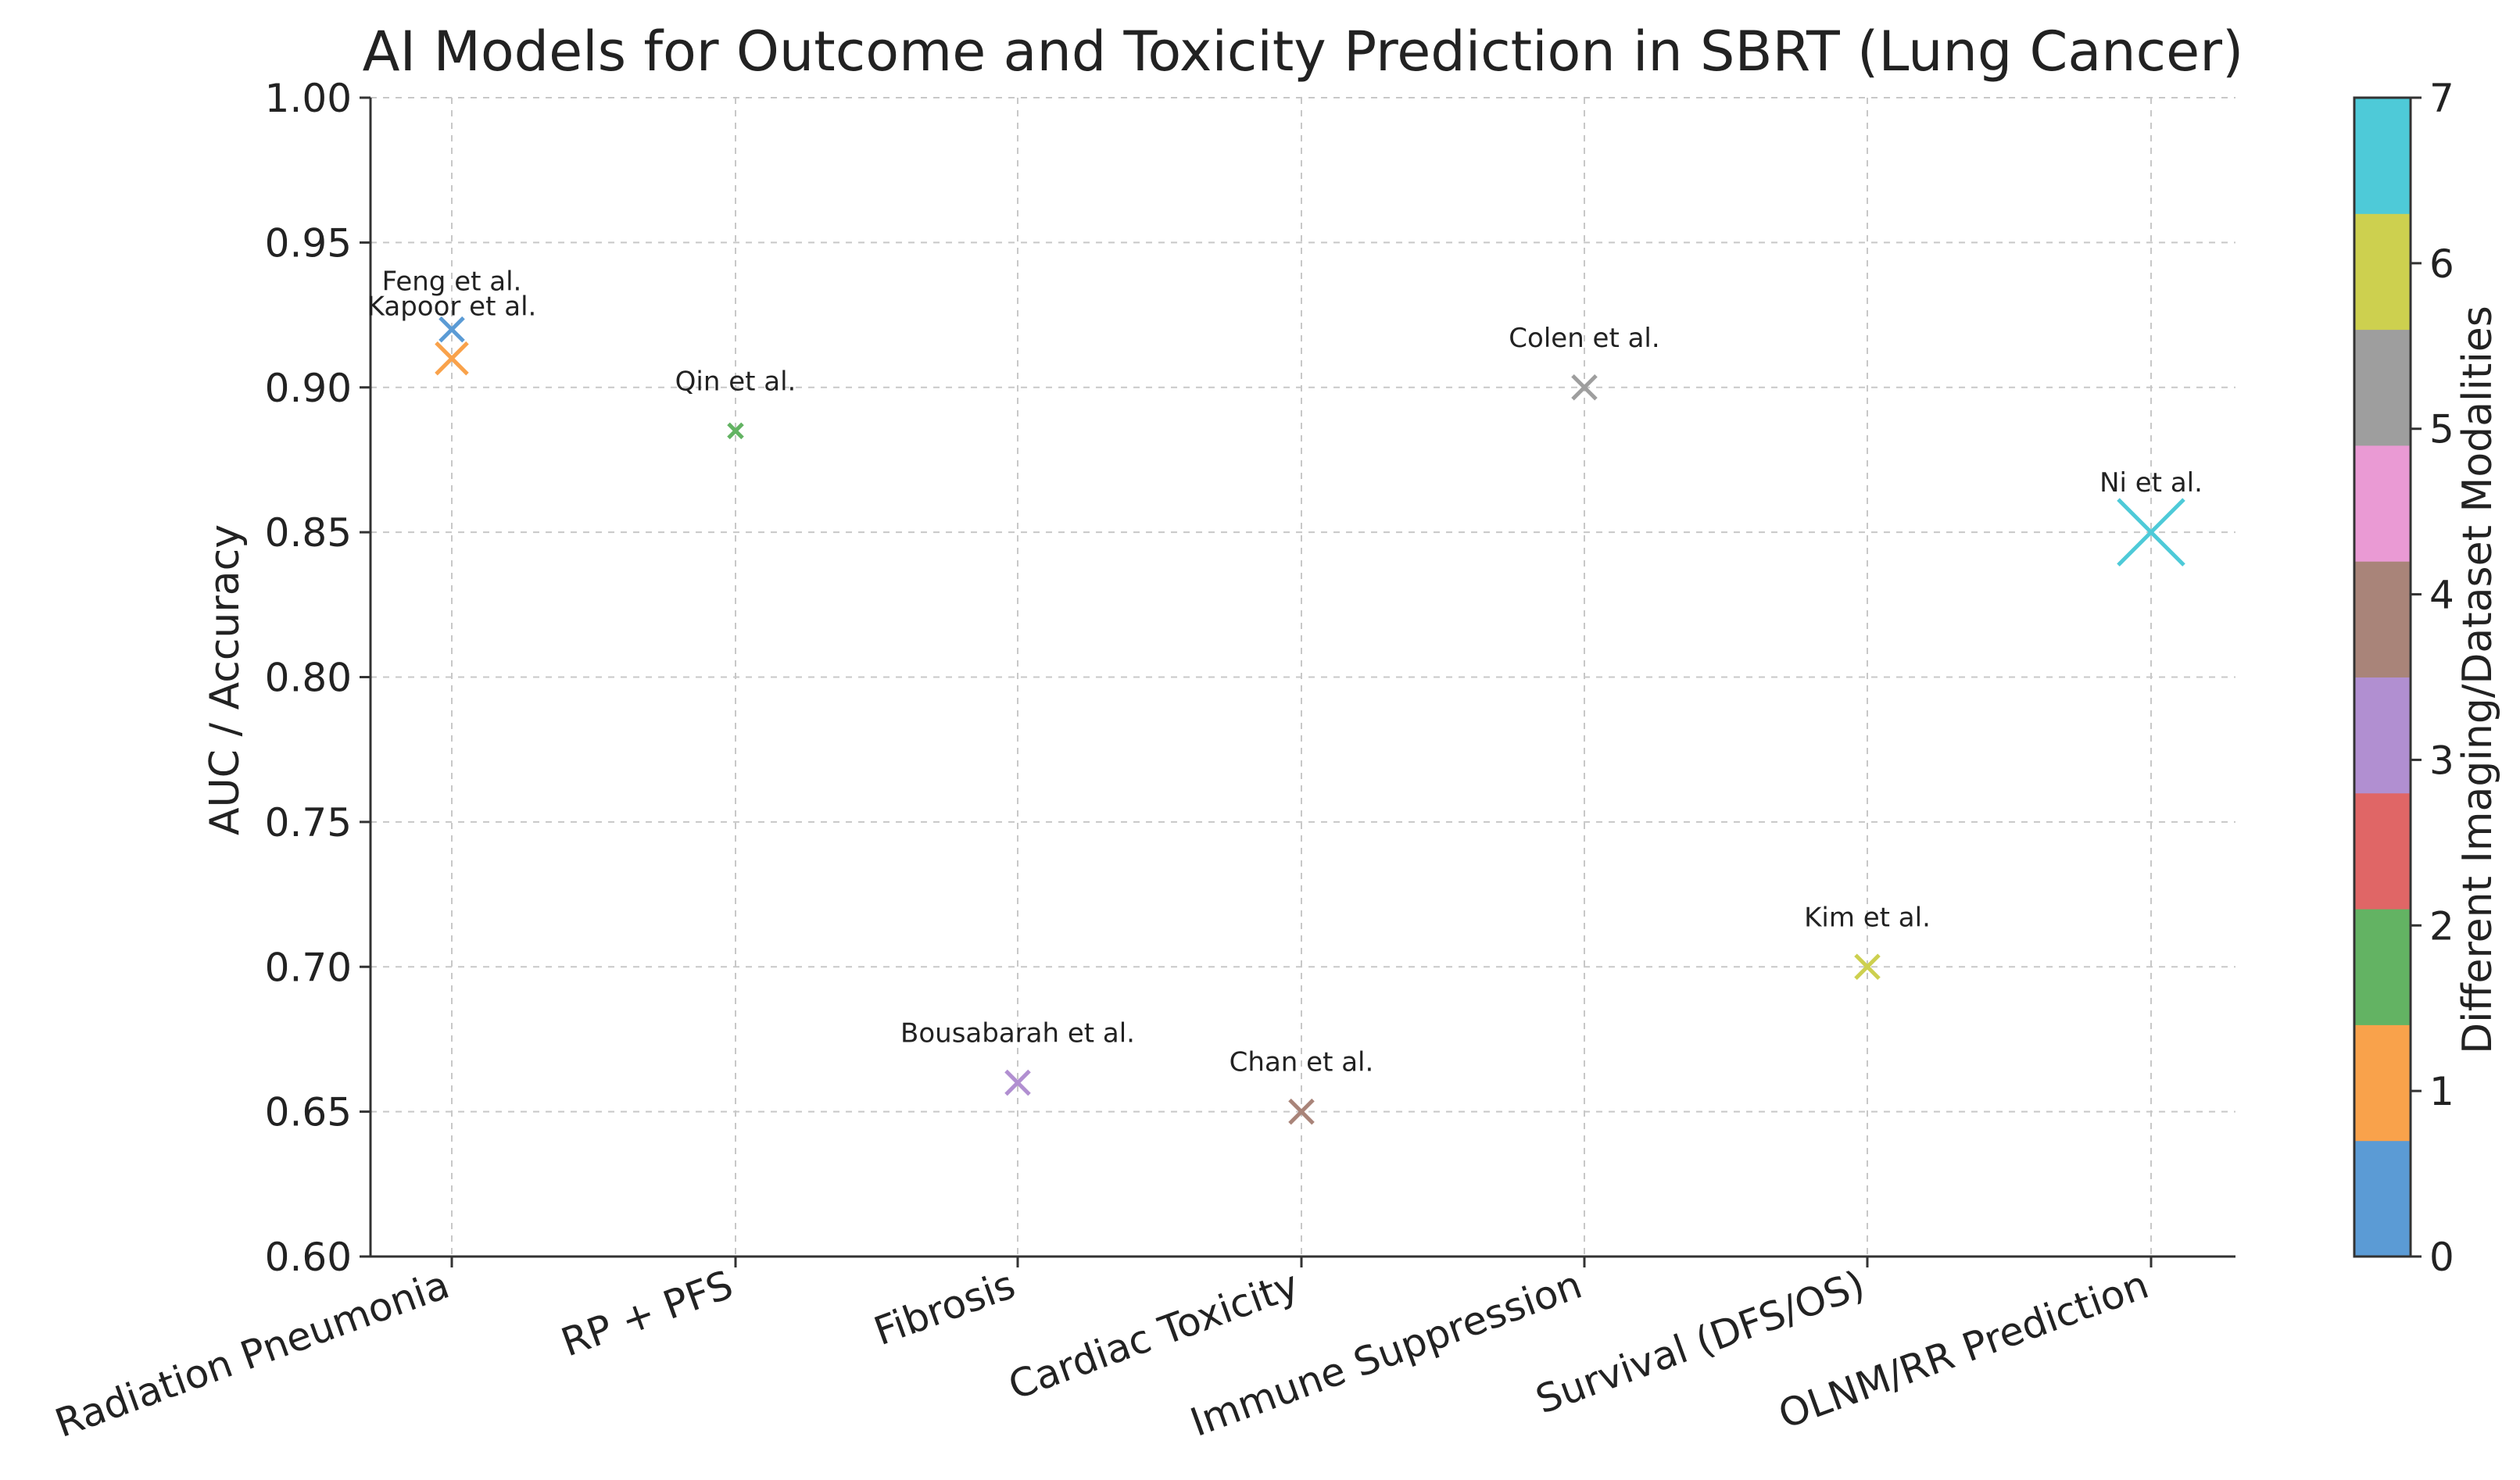  What do you see at coordinates (1584, 338) in the screenshot?
I see `point-label: Colen et al.` at bounding box center [1584, 338].